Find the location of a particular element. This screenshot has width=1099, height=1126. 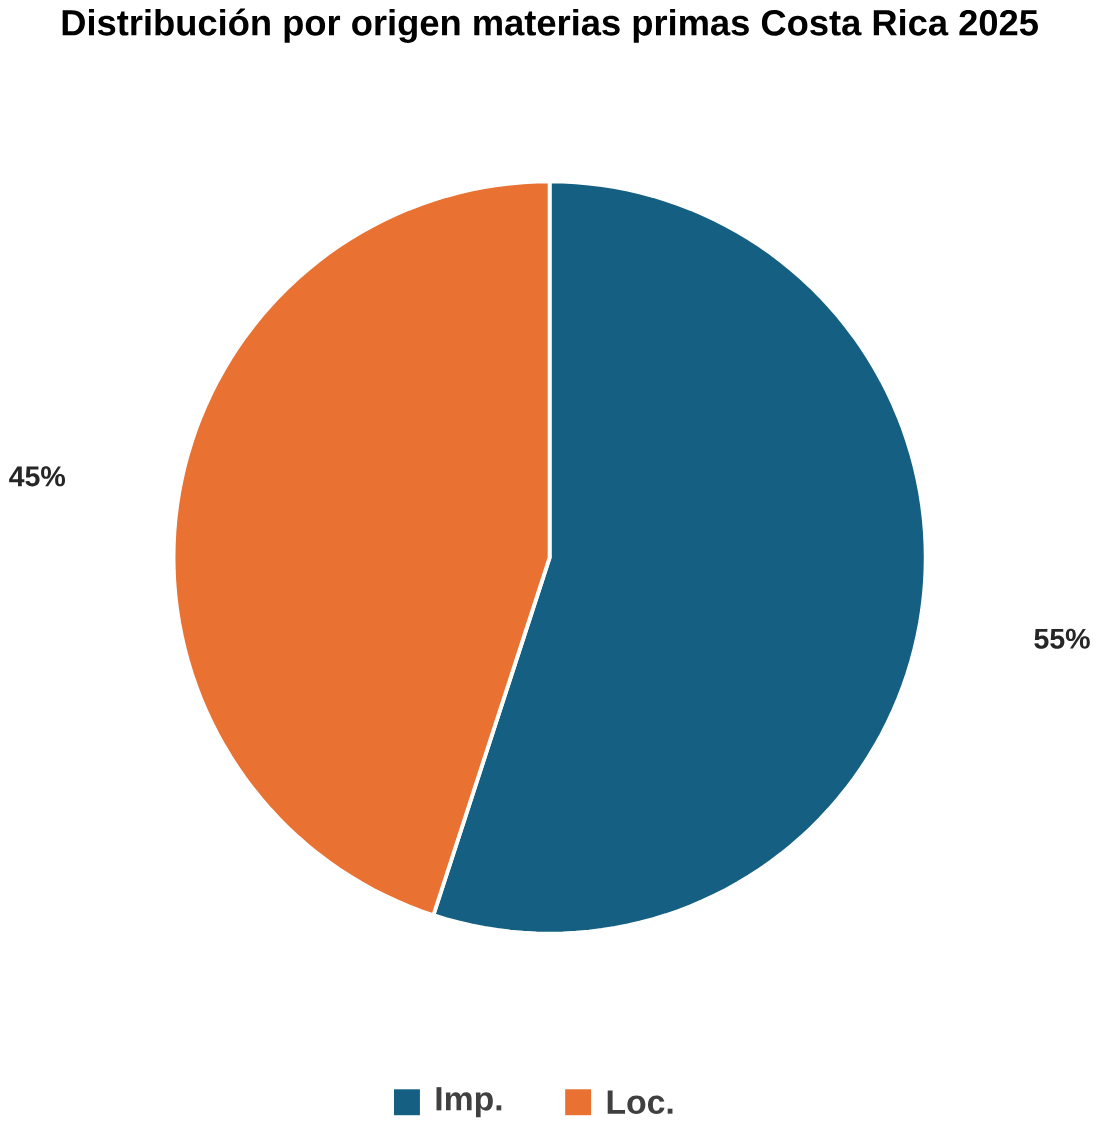

data-label: 55% is located at coordinates (1062, 638).